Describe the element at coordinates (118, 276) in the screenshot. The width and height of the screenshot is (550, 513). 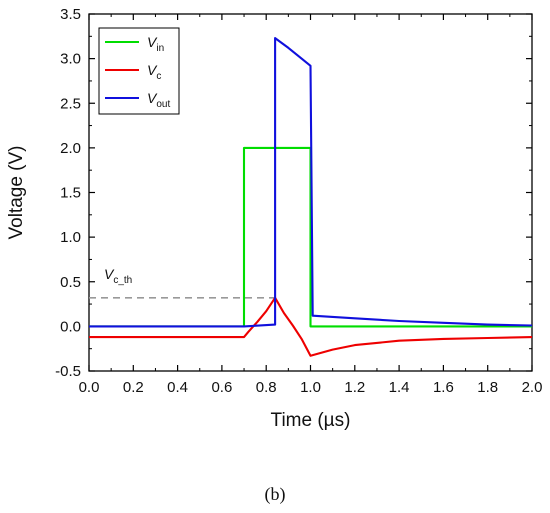
I see `threshold-label: Vc_th` at that location.